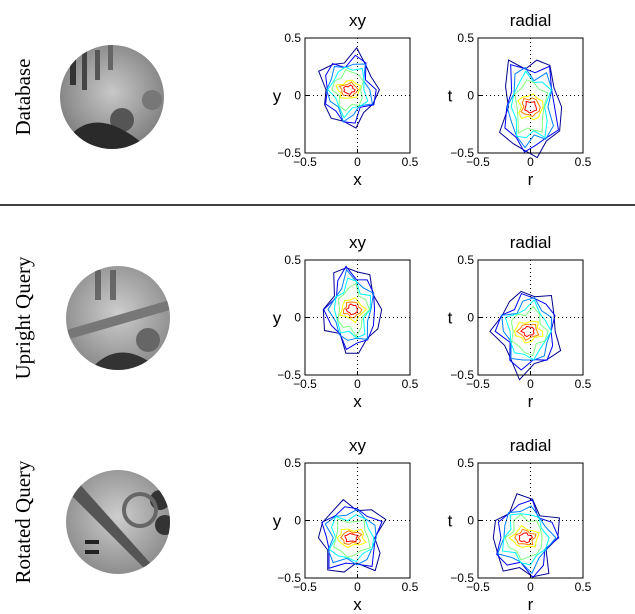 The image size is (635, 614). What do you see at coordinates (23, 522) in the screenshot?
I see `row-label: Rotated Query` at bounding box center [23, 522].